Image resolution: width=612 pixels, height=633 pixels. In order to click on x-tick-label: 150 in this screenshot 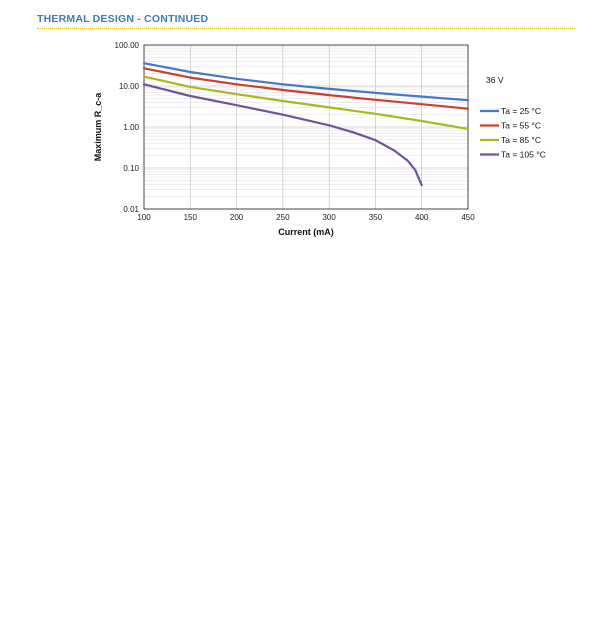, I will do `click(191, 217)`.